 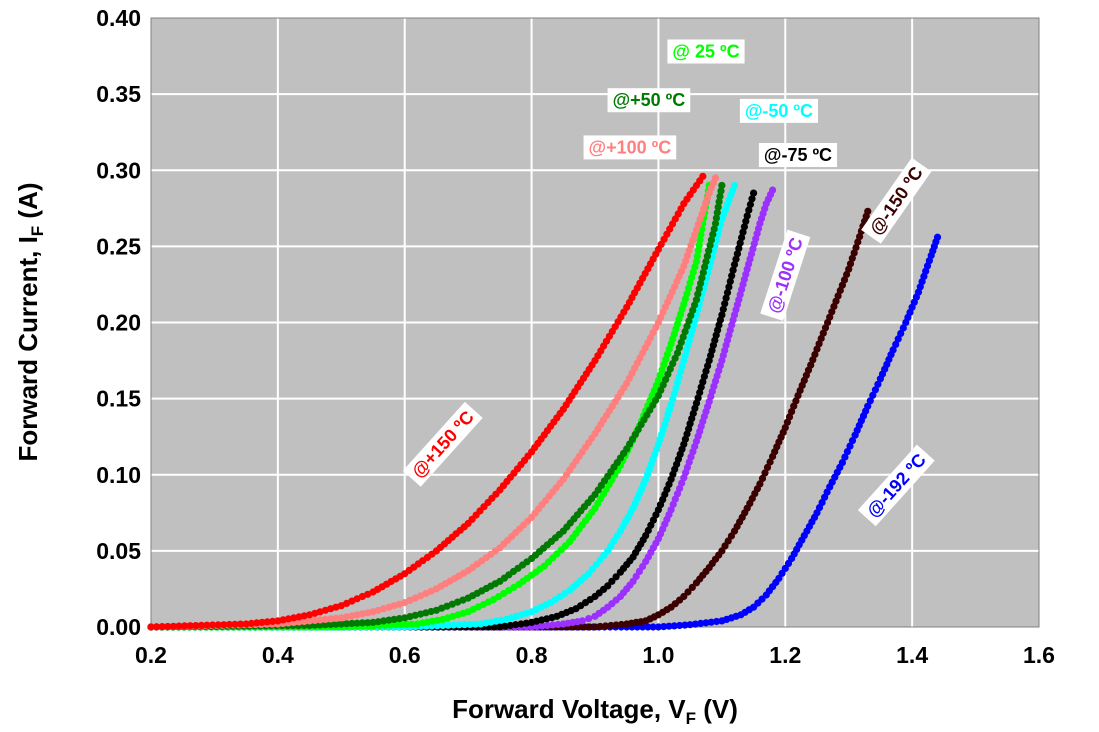 What do you see at coordinates (532, 655) in the screenshot?
I see `x-tick-label: 0.8` at bounding box center [532, 655].